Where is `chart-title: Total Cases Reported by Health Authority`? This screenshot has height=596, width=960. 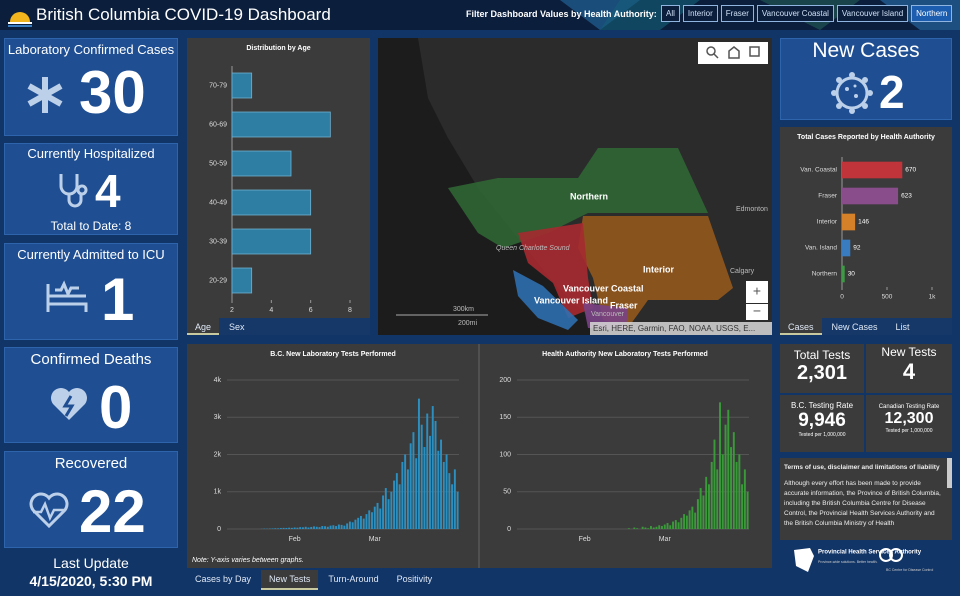
chart-title: Total Cases Reported by Health Authority is located at coordinates (866, 137).